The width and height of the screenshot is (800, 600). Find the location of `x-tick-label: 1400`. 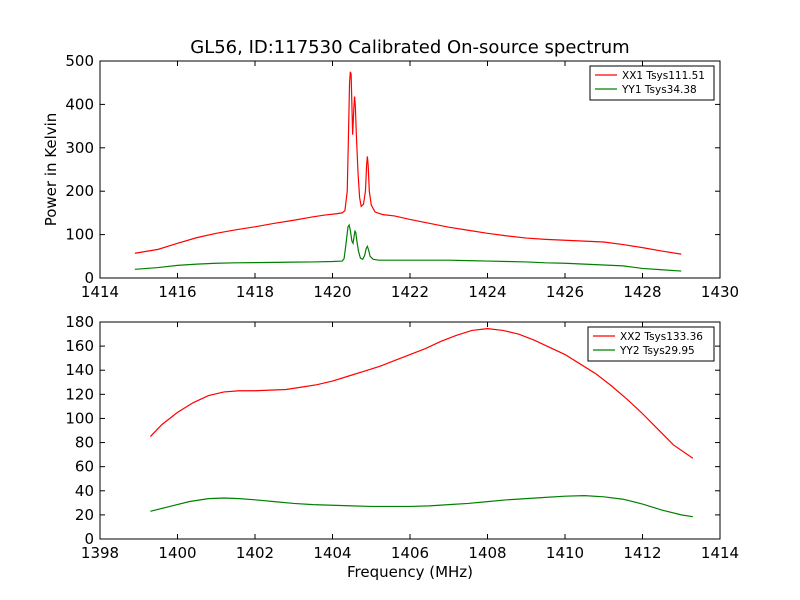

x-tick-label: 1400 is located at coordinates (177, 553).